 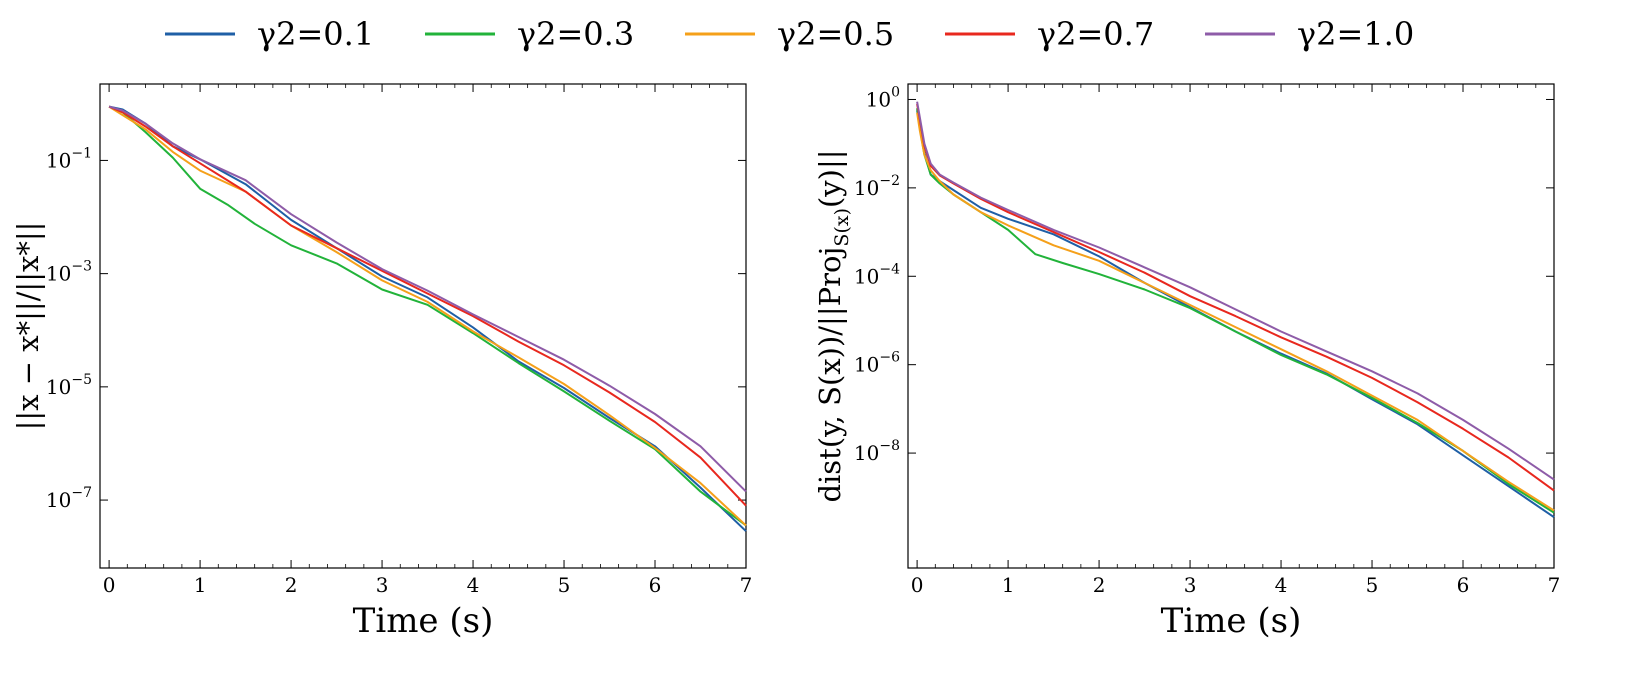 I want to click on legend-entry: γ2=0.1, so click(x=269, y=34).